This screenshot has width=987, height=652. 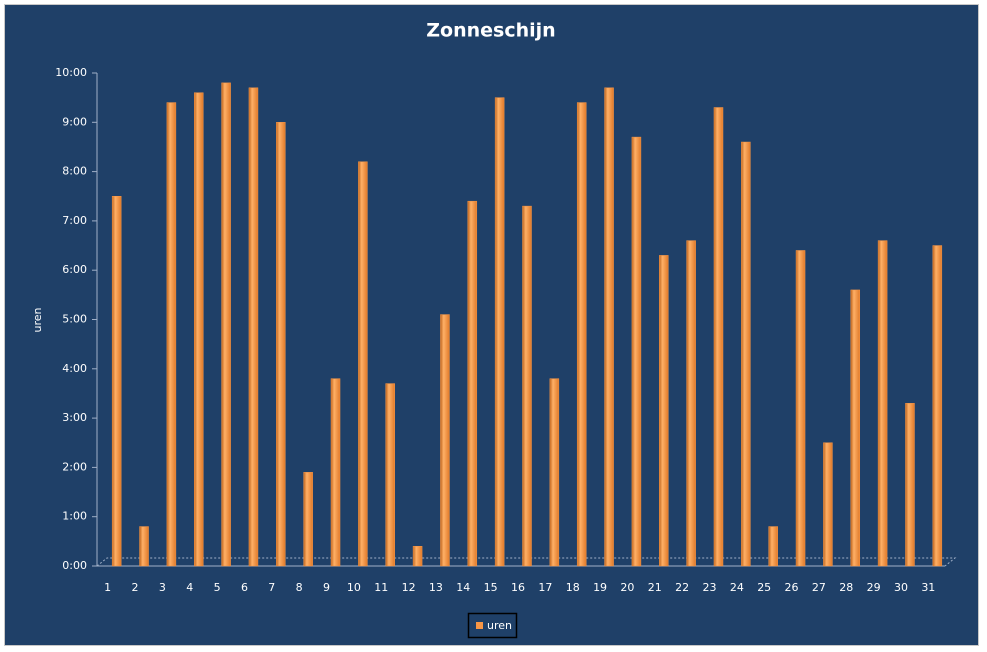 What do you see at coordinates (545, 587) in the screenshot?
I see `x-tick-label: 17` at bounding box center [545, 587].